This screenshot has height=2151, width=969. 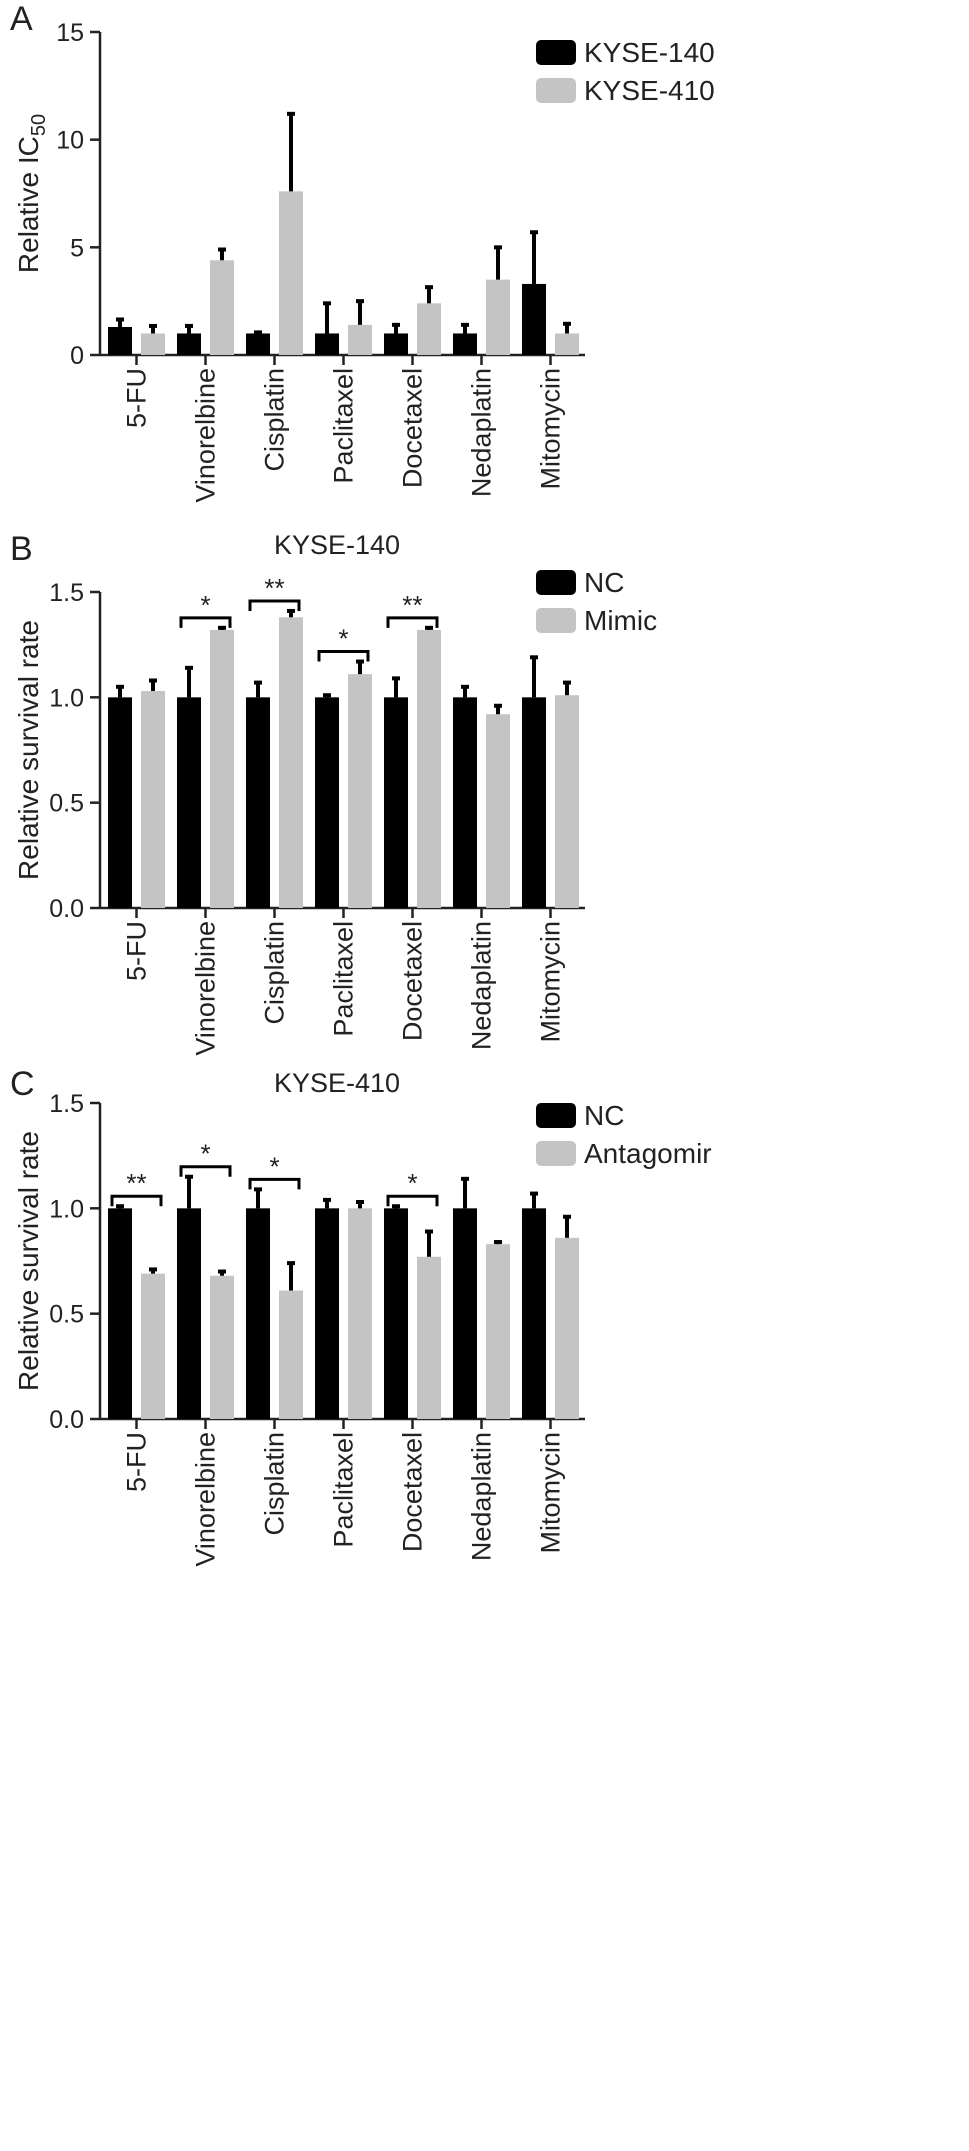 I want to click on panel-b-title: KYSE-140, so click(x=337, y=545).